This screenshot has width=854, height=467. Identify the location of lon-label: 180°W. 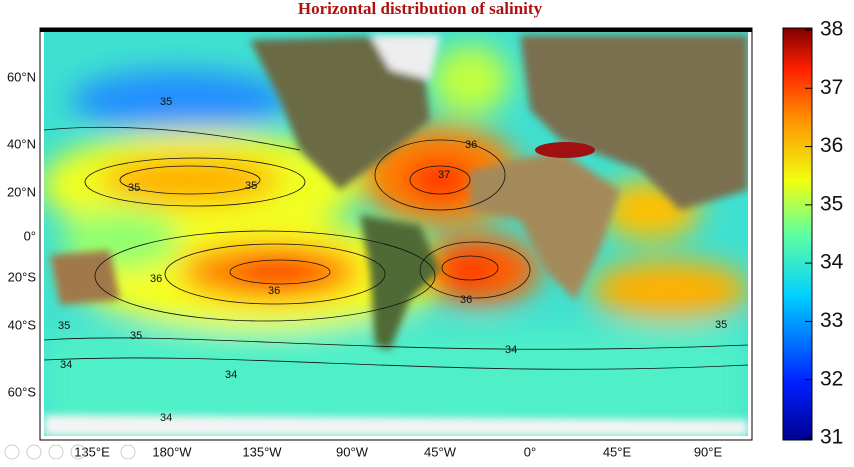
(172, 451).